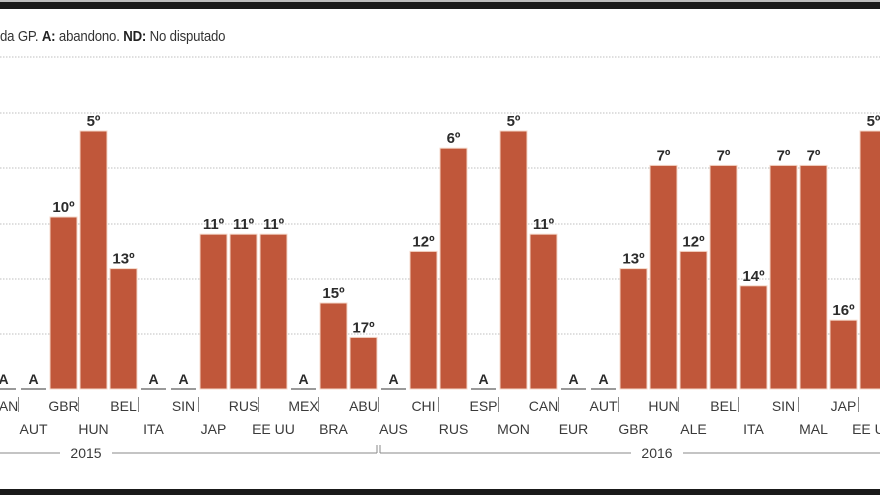 This screenshot has width=880, height=495. What do you see at coordinates (333, 429) in the screenshot?
I see `category-label: BRA` at bounding box center [333, 429].